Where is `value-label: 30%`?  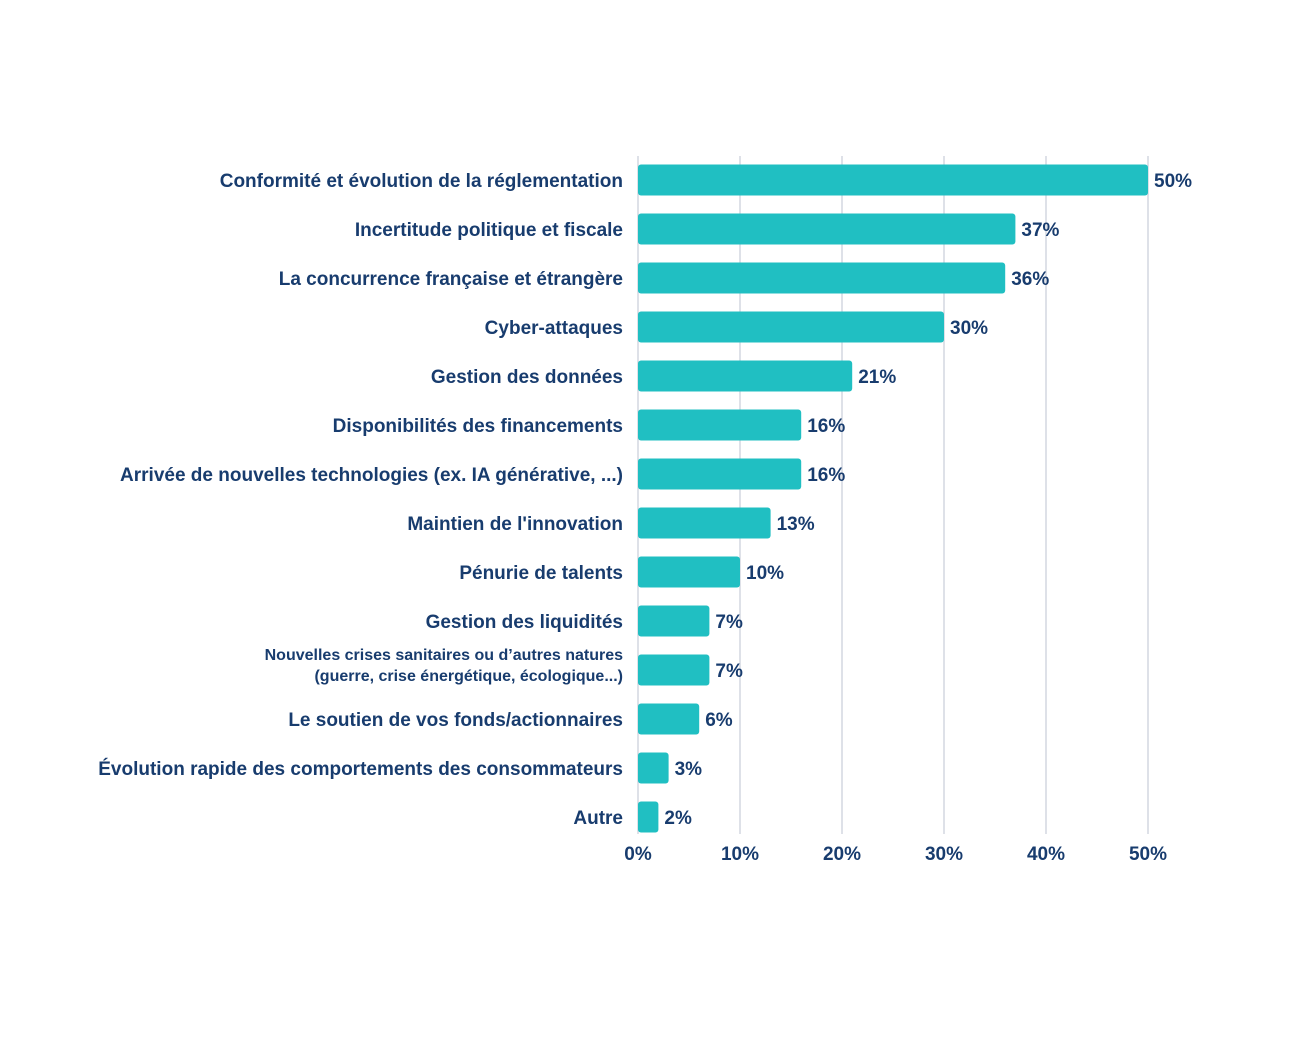 value-label: 30% is located at coordinates (969, 328).